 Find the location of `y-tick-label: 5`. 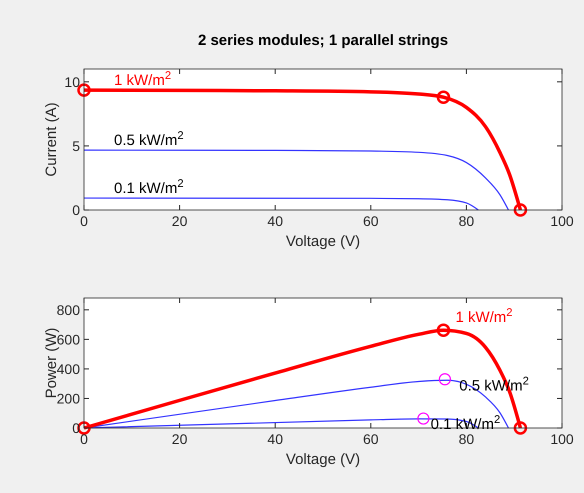

y-tick-label: 5 is located at coordinates (76, 146).